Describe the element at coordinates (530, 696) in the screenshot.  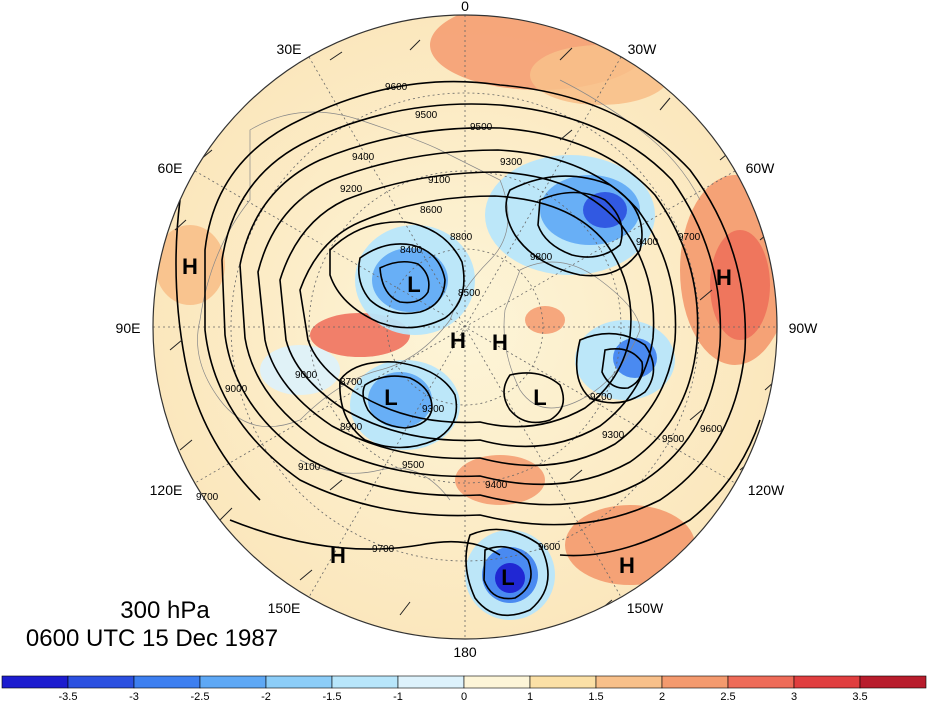
I see `colorbar-tick-label: 1` at that location.